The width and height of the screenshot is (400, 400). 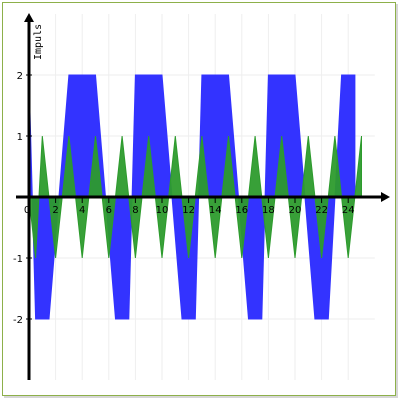 I want to click on x-tick-label: 20, so click(x=295, y=210).